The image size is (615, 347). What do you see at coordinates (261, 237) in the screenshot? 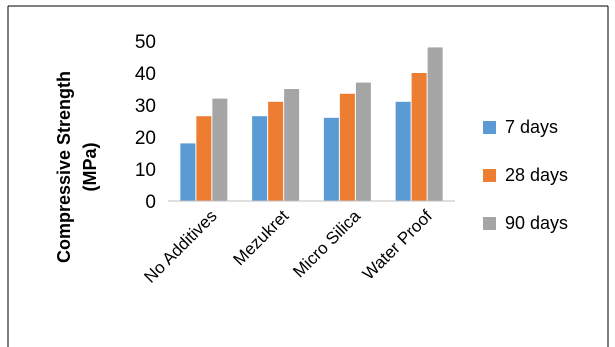
I see `x-category-label: Mezukret` at bounding box center [261, 237].